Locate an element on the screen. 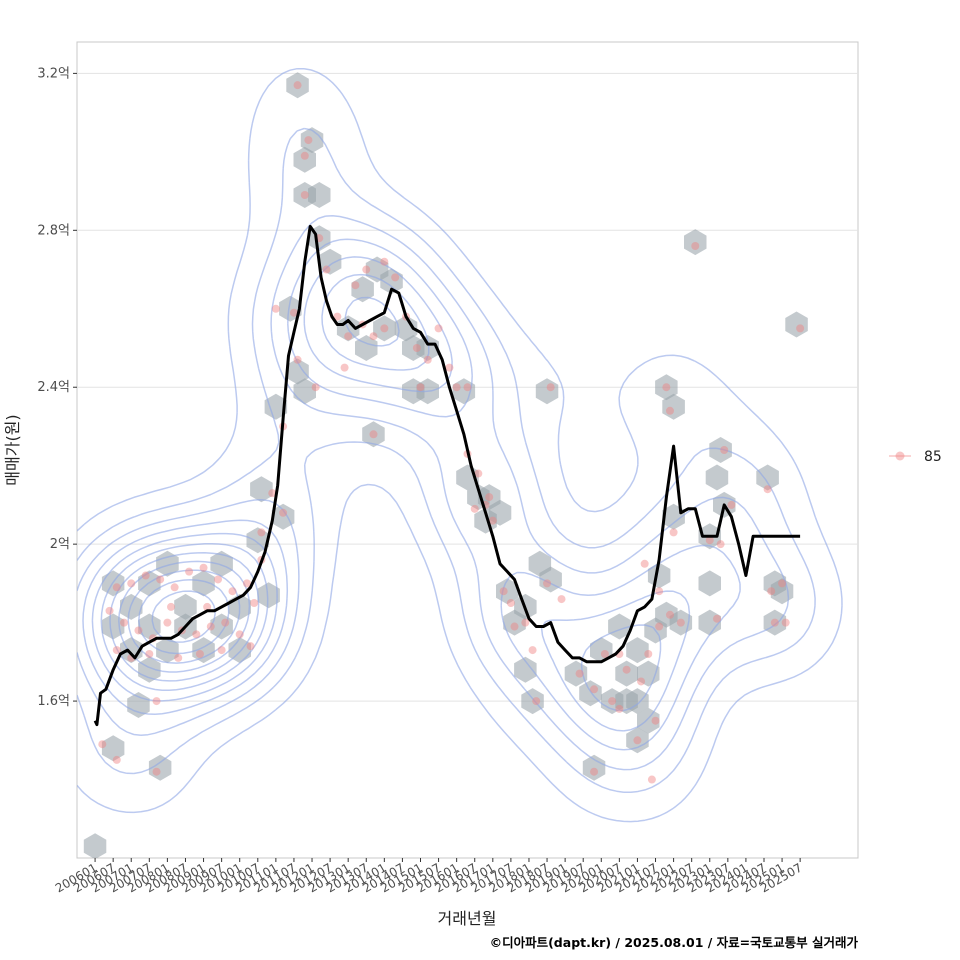  legend-label: 85 is located at coordinates (933, 457).